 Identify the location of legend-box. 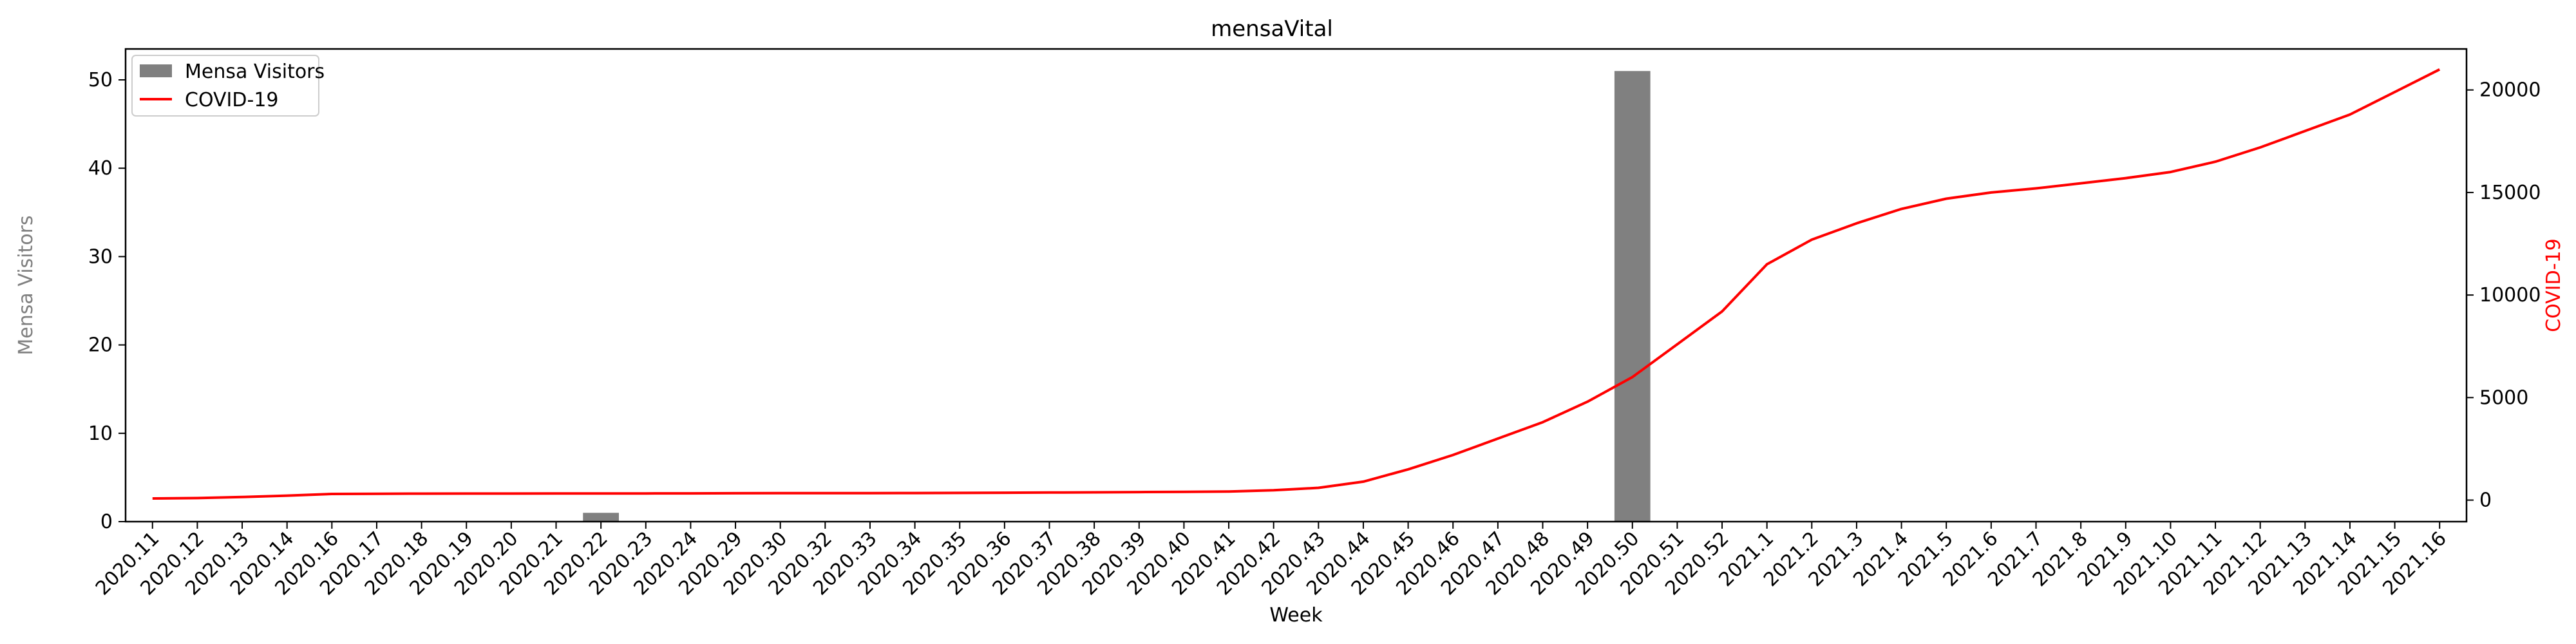
(225, 86).